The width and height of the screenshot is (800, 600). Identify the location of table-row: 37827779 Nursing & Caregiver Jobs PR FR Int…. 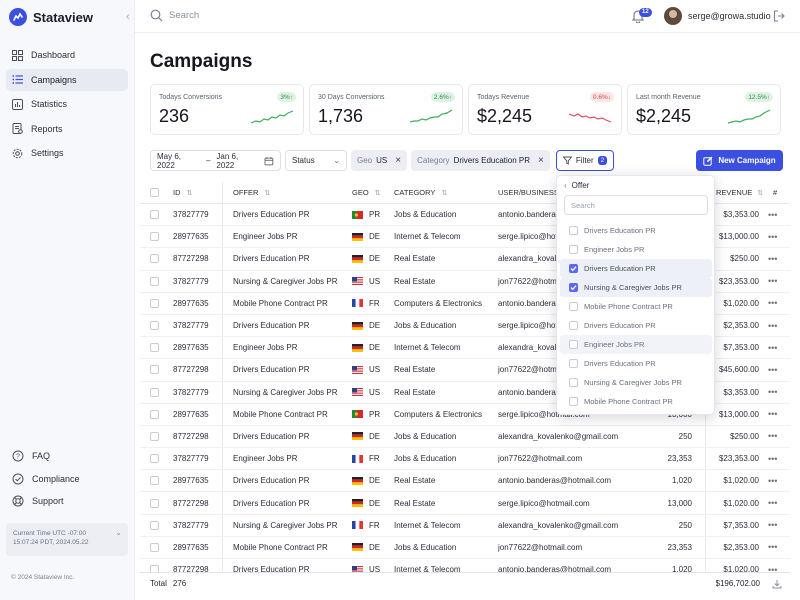
(465, 526).